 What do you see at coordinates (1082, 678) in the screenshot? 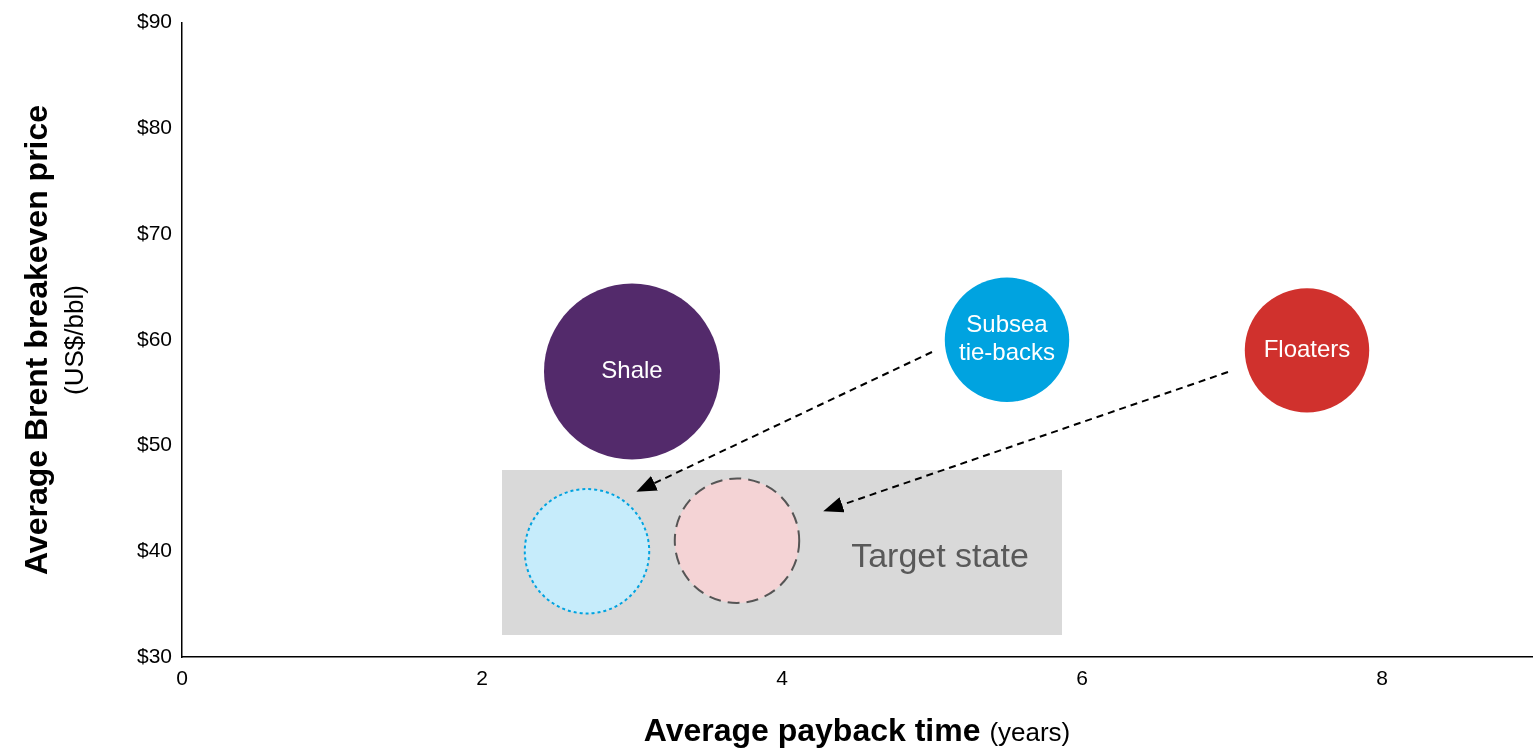
I see `x-tick-label: 6` at bounding box center [1082, 678].